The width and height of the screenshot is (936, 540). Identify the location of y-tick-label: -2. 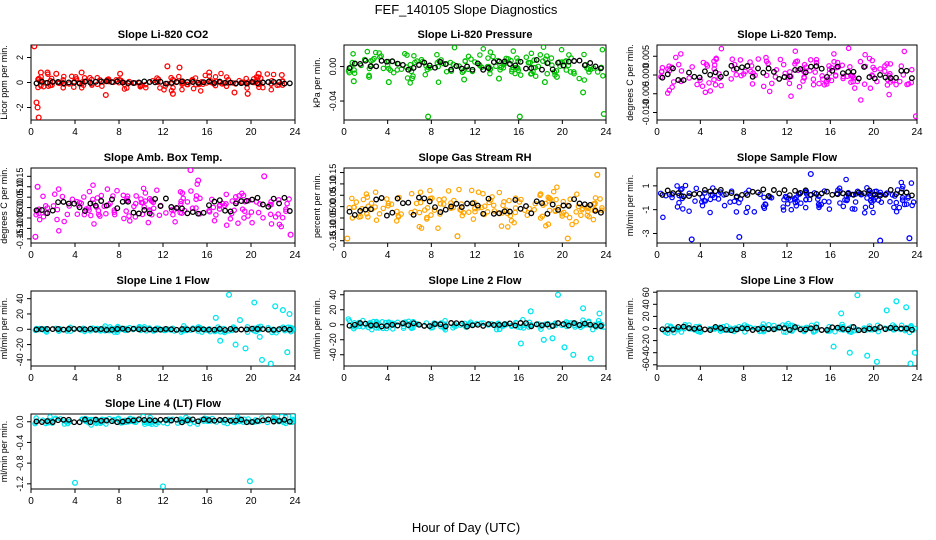
(20, 107).